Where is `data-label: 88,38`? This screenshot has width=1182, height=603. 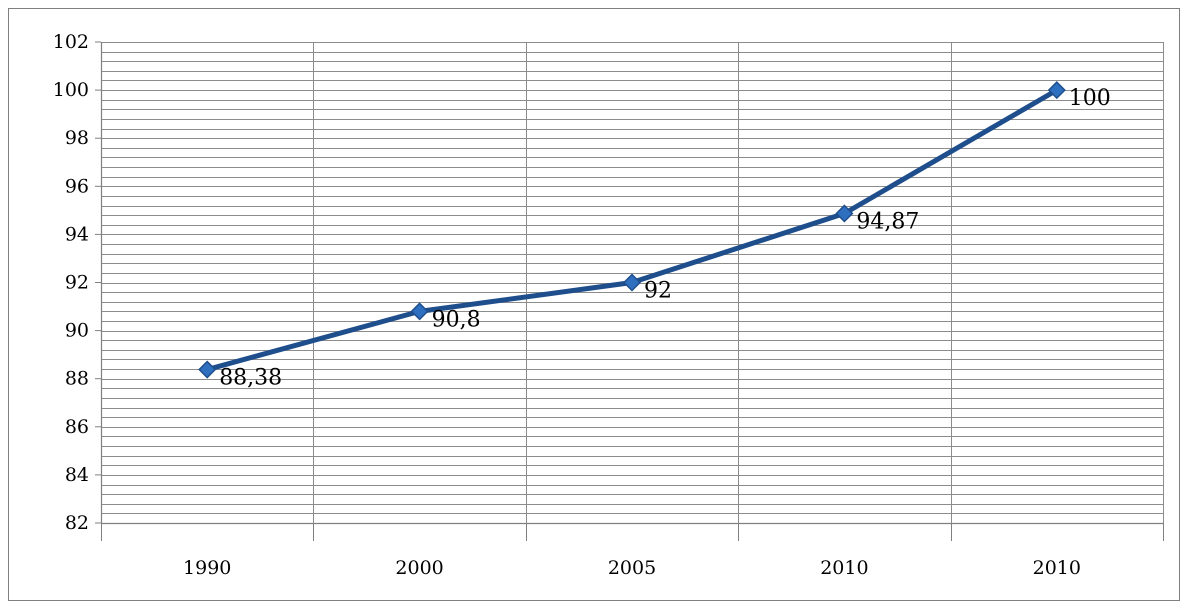 data-label: 88,38 is located at coordinates (250, 378).